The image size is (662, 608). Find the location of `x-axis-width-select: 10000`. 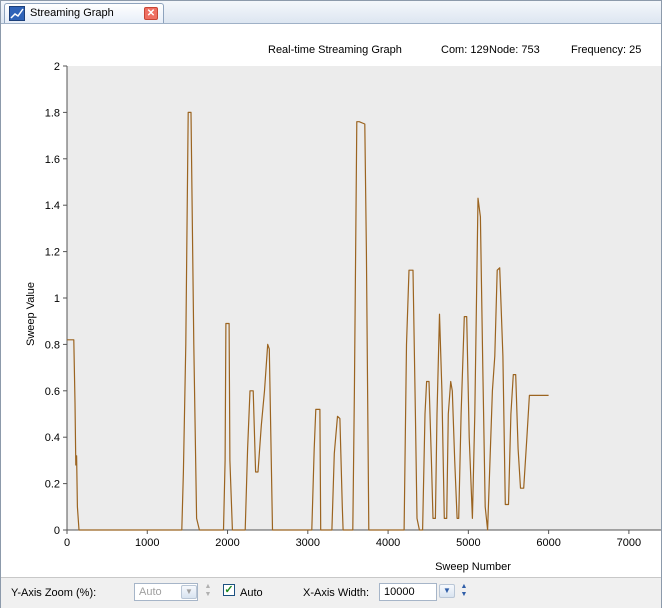

x-axis-width-select: 10000 is located at coordinates (408, 592).